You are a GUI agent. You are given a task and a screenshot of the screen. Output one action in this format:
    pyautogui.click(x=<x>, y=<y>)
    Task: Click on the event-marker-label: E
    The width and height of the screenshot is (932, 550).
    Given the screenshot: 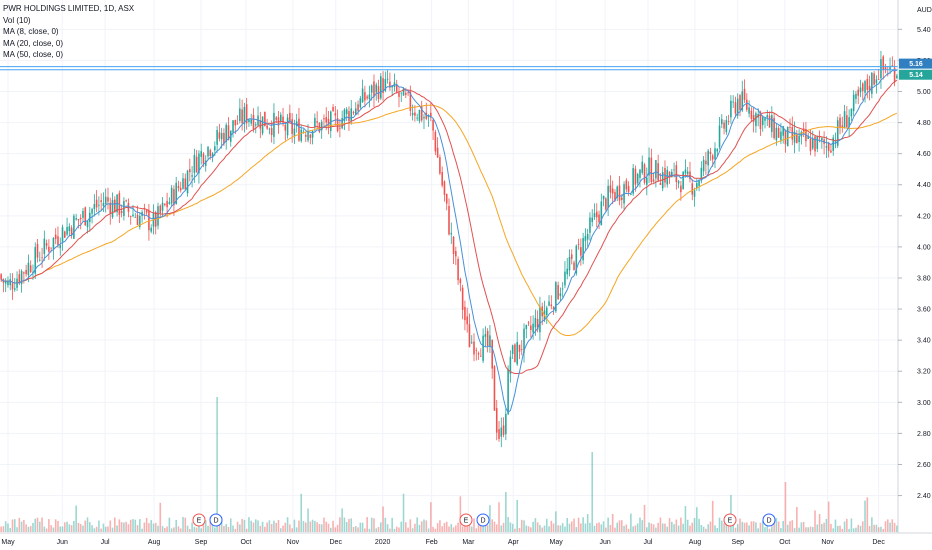 What is the action you would take?
    pyautogui.click(x=199, y=521)
    